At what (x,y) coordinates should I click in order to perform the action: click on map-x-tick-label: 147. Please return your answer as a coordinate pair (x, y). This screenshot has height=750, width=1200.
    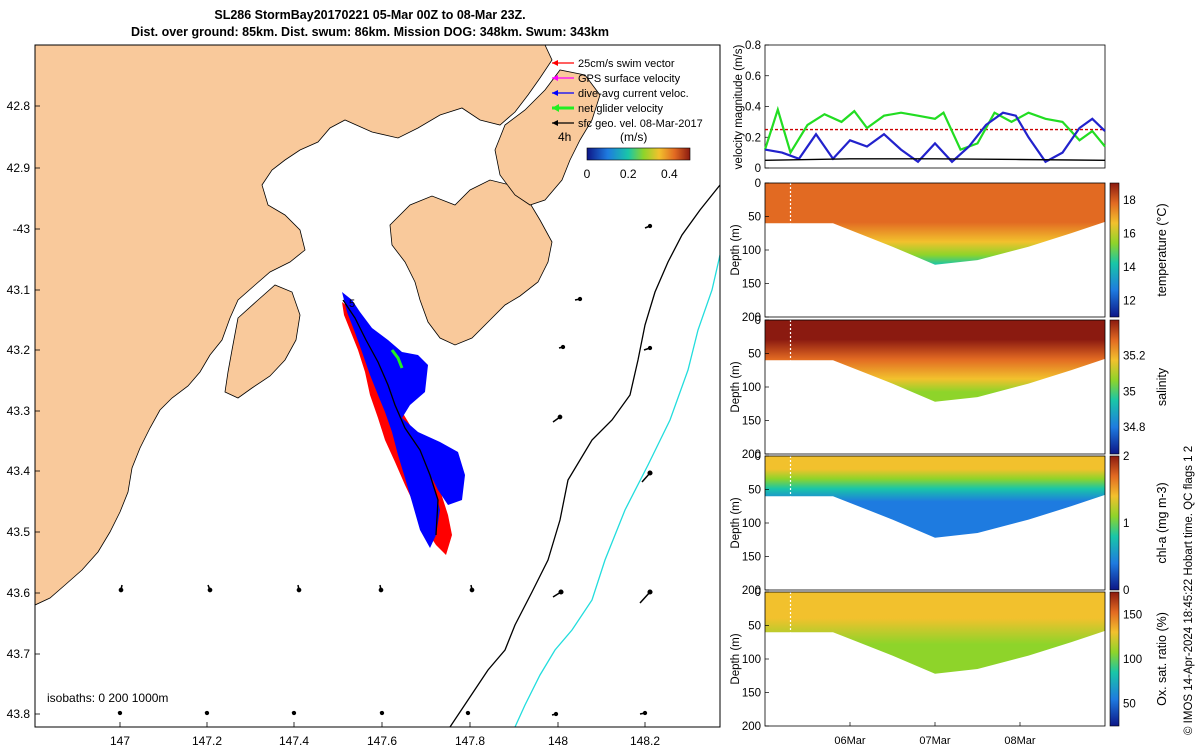
    Looking at the image, I should click on (120, 741).